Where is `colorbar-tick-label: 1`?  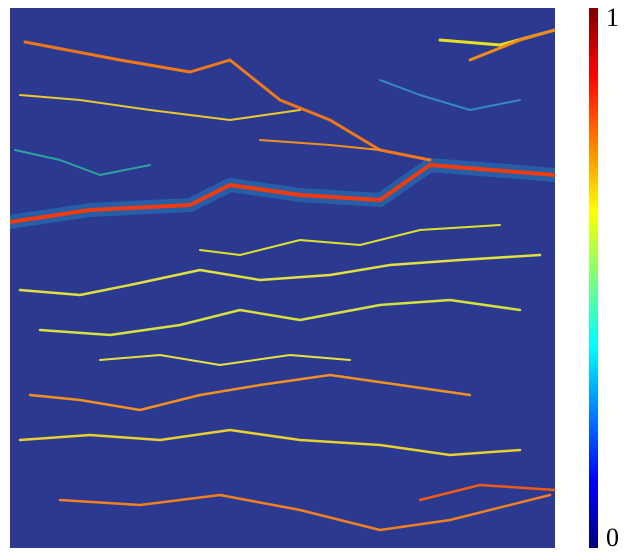
colorbar-tick-label: 1 is located at coordinates (612, 17).